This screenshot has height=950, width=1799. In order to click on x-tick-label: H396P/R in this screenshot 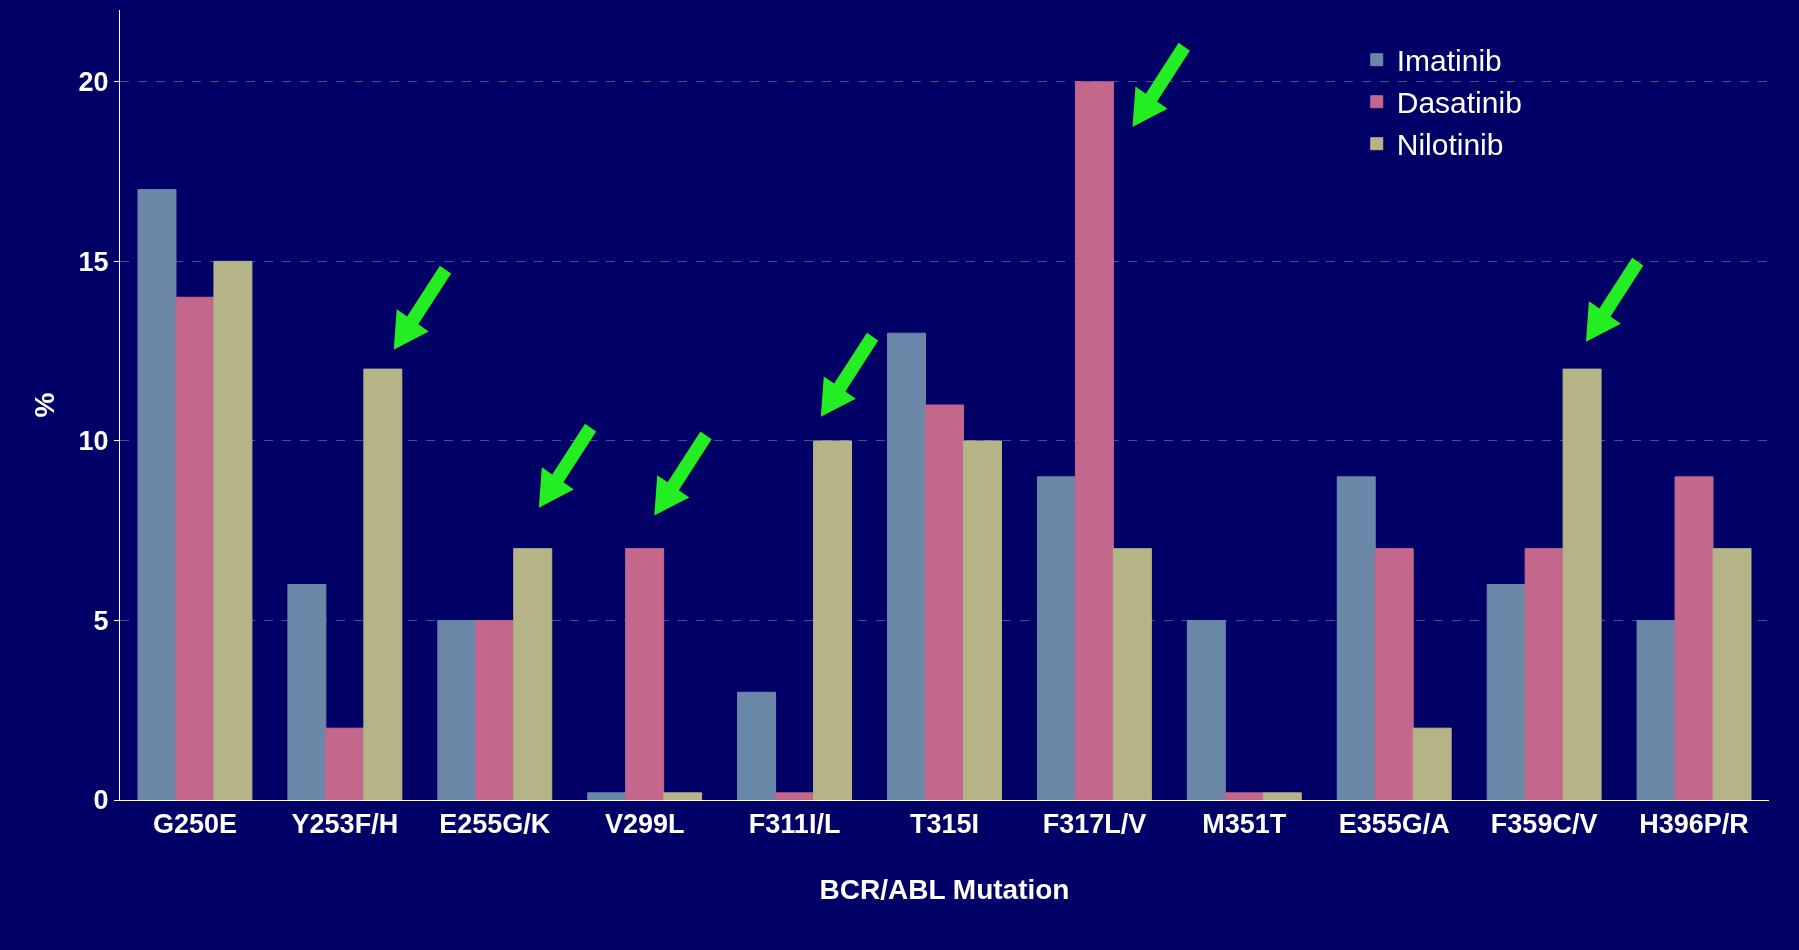, I will do `click(1694, 824)`.